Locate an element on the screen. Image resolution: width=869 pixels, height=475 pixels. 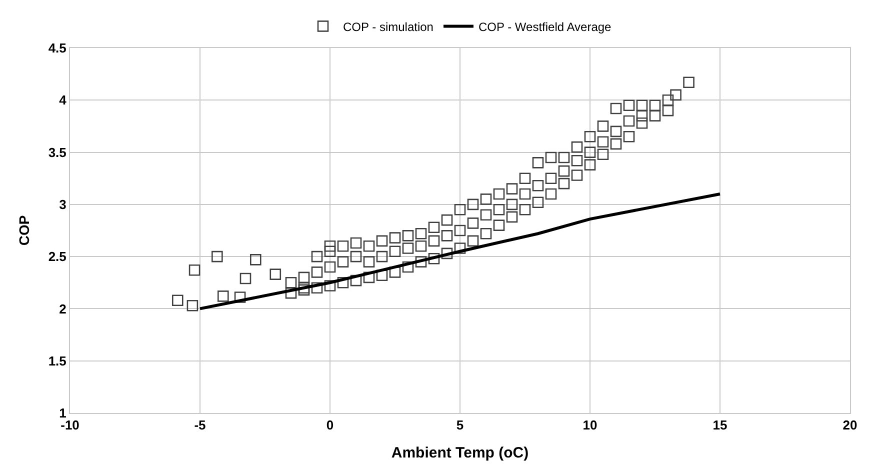
x-tick-label: 20 is located at coordinates (850, 425).